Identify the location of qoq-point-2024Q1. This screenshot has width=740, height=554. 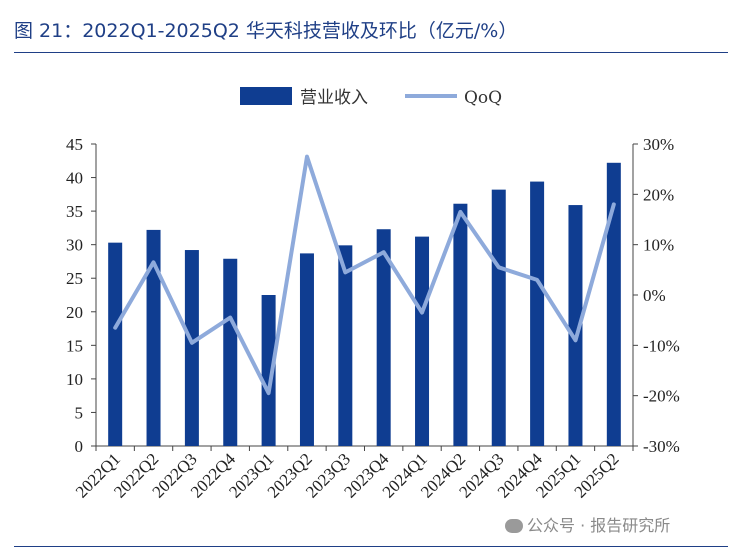
(422, 313).